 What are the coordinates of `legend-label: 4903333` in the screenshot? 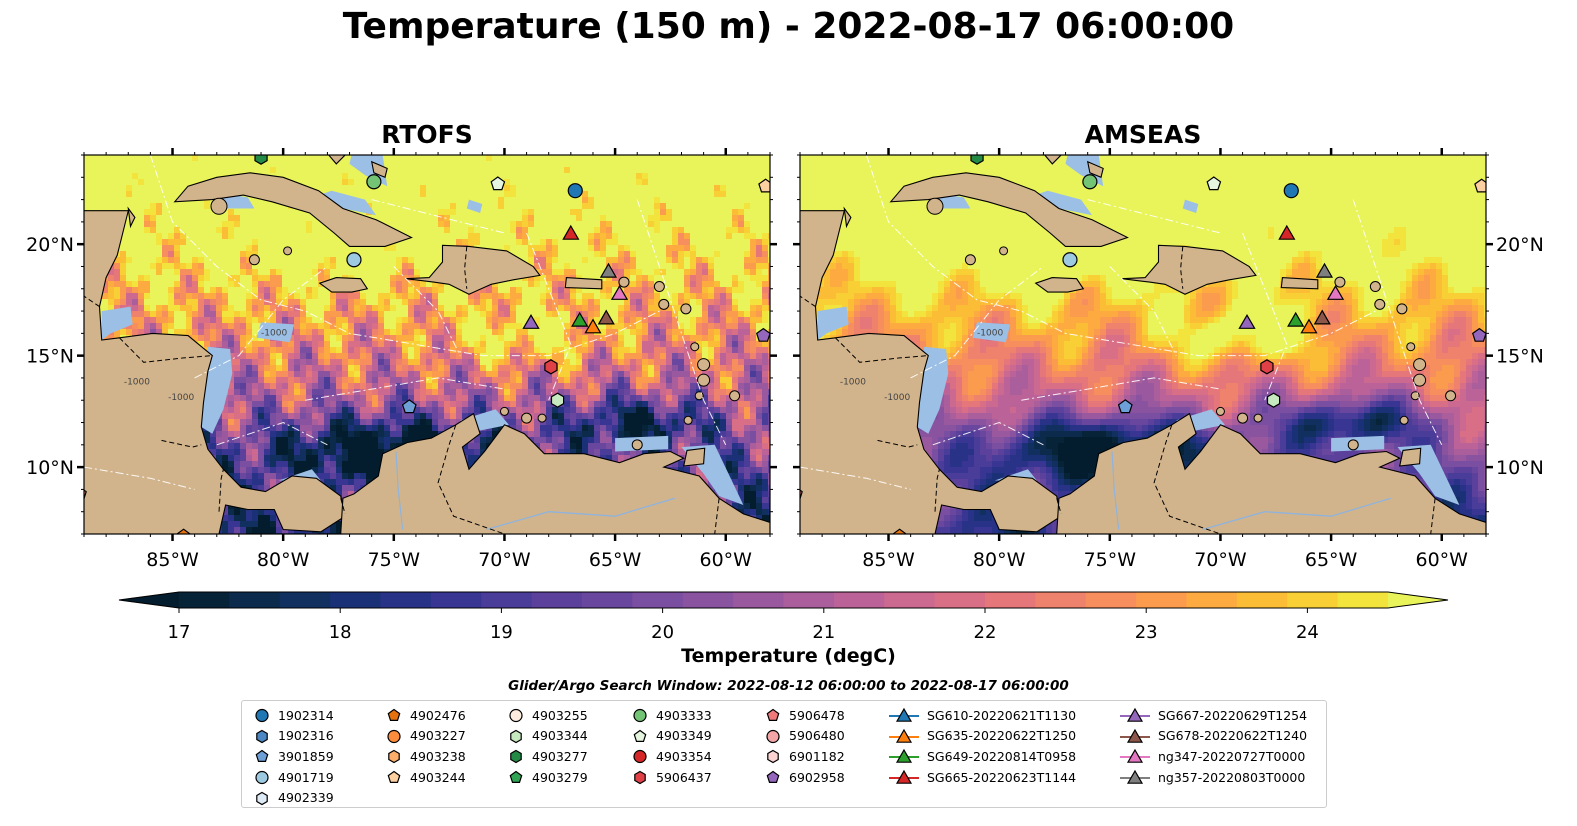 It's located at (684, 715).